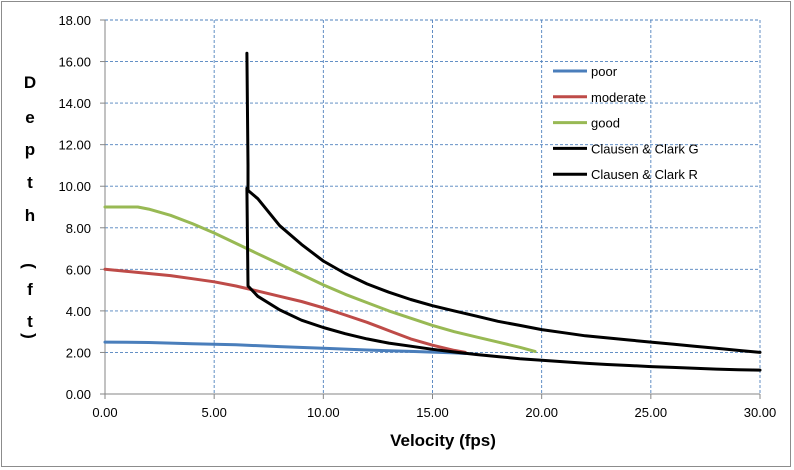 The width and height of the screenshot is (794, 470). I want to click on y-tick-label-6: 12.00, so click(74, 145).